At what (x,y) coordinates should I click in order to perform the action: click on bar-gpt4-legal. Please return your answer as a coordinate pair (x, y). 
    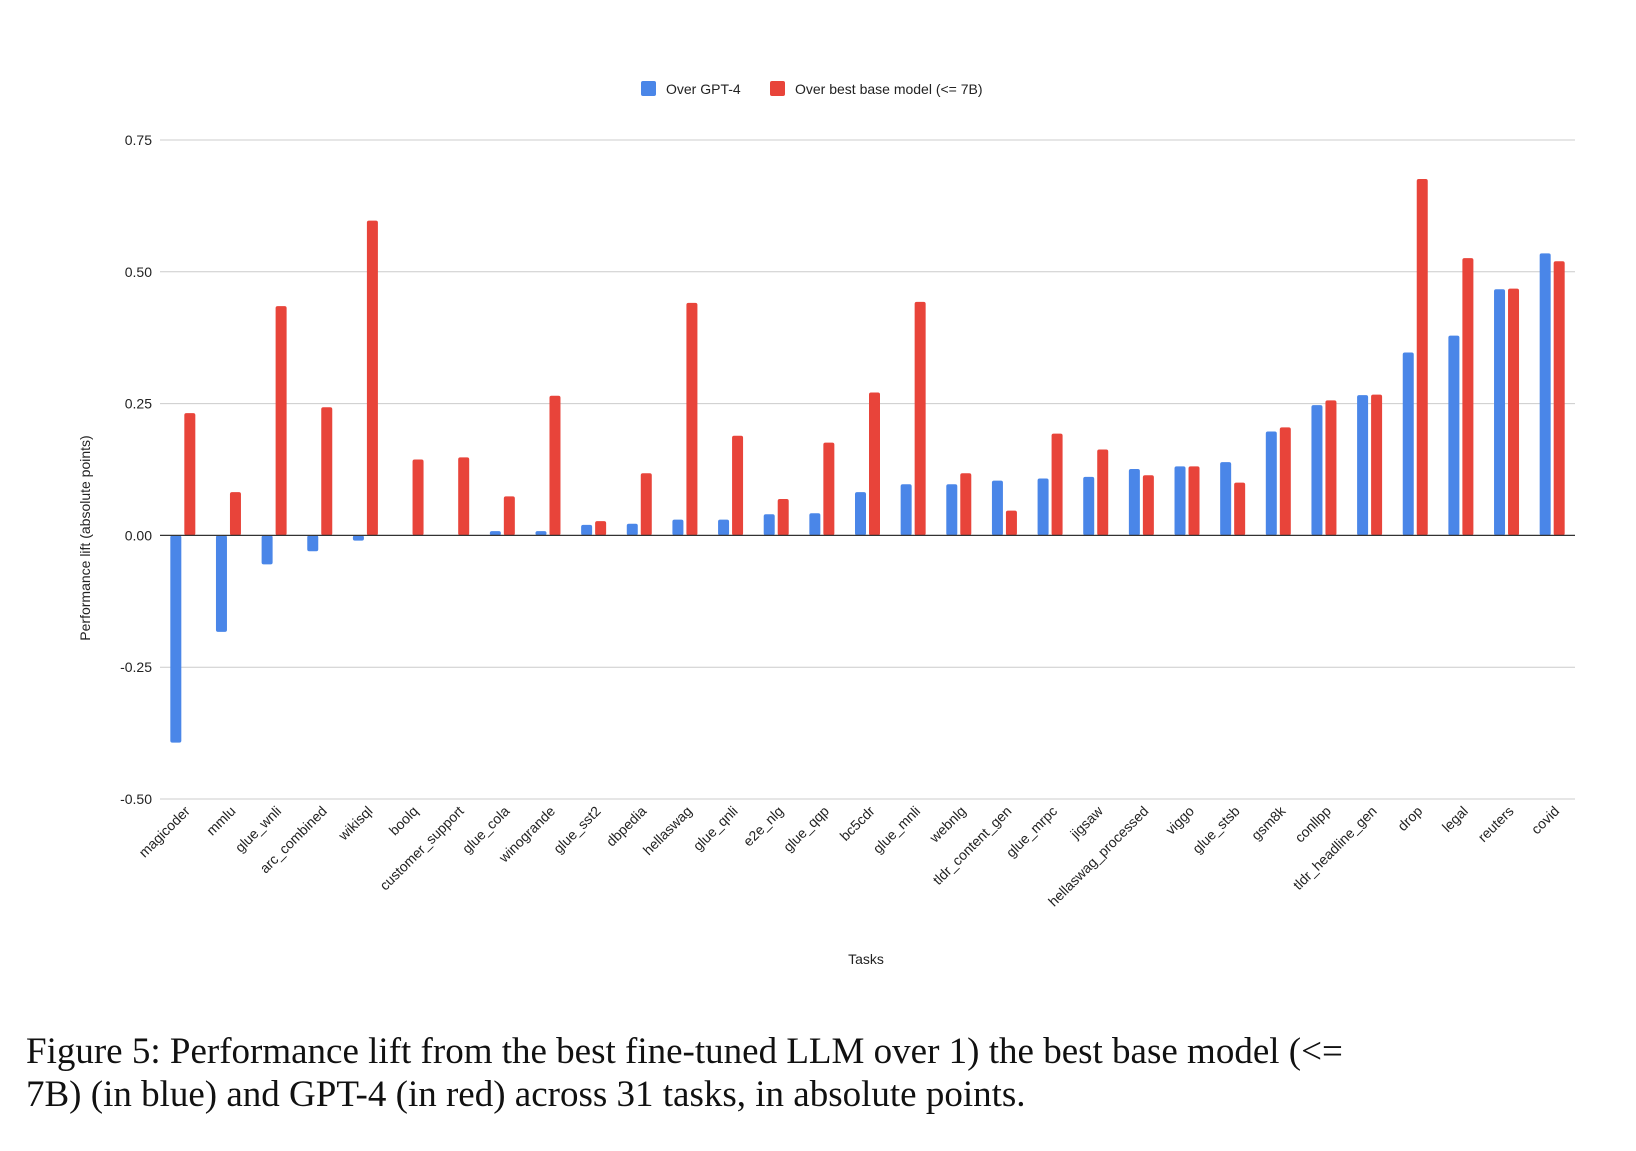
    Looking at the image, I should click on (1454, 435).